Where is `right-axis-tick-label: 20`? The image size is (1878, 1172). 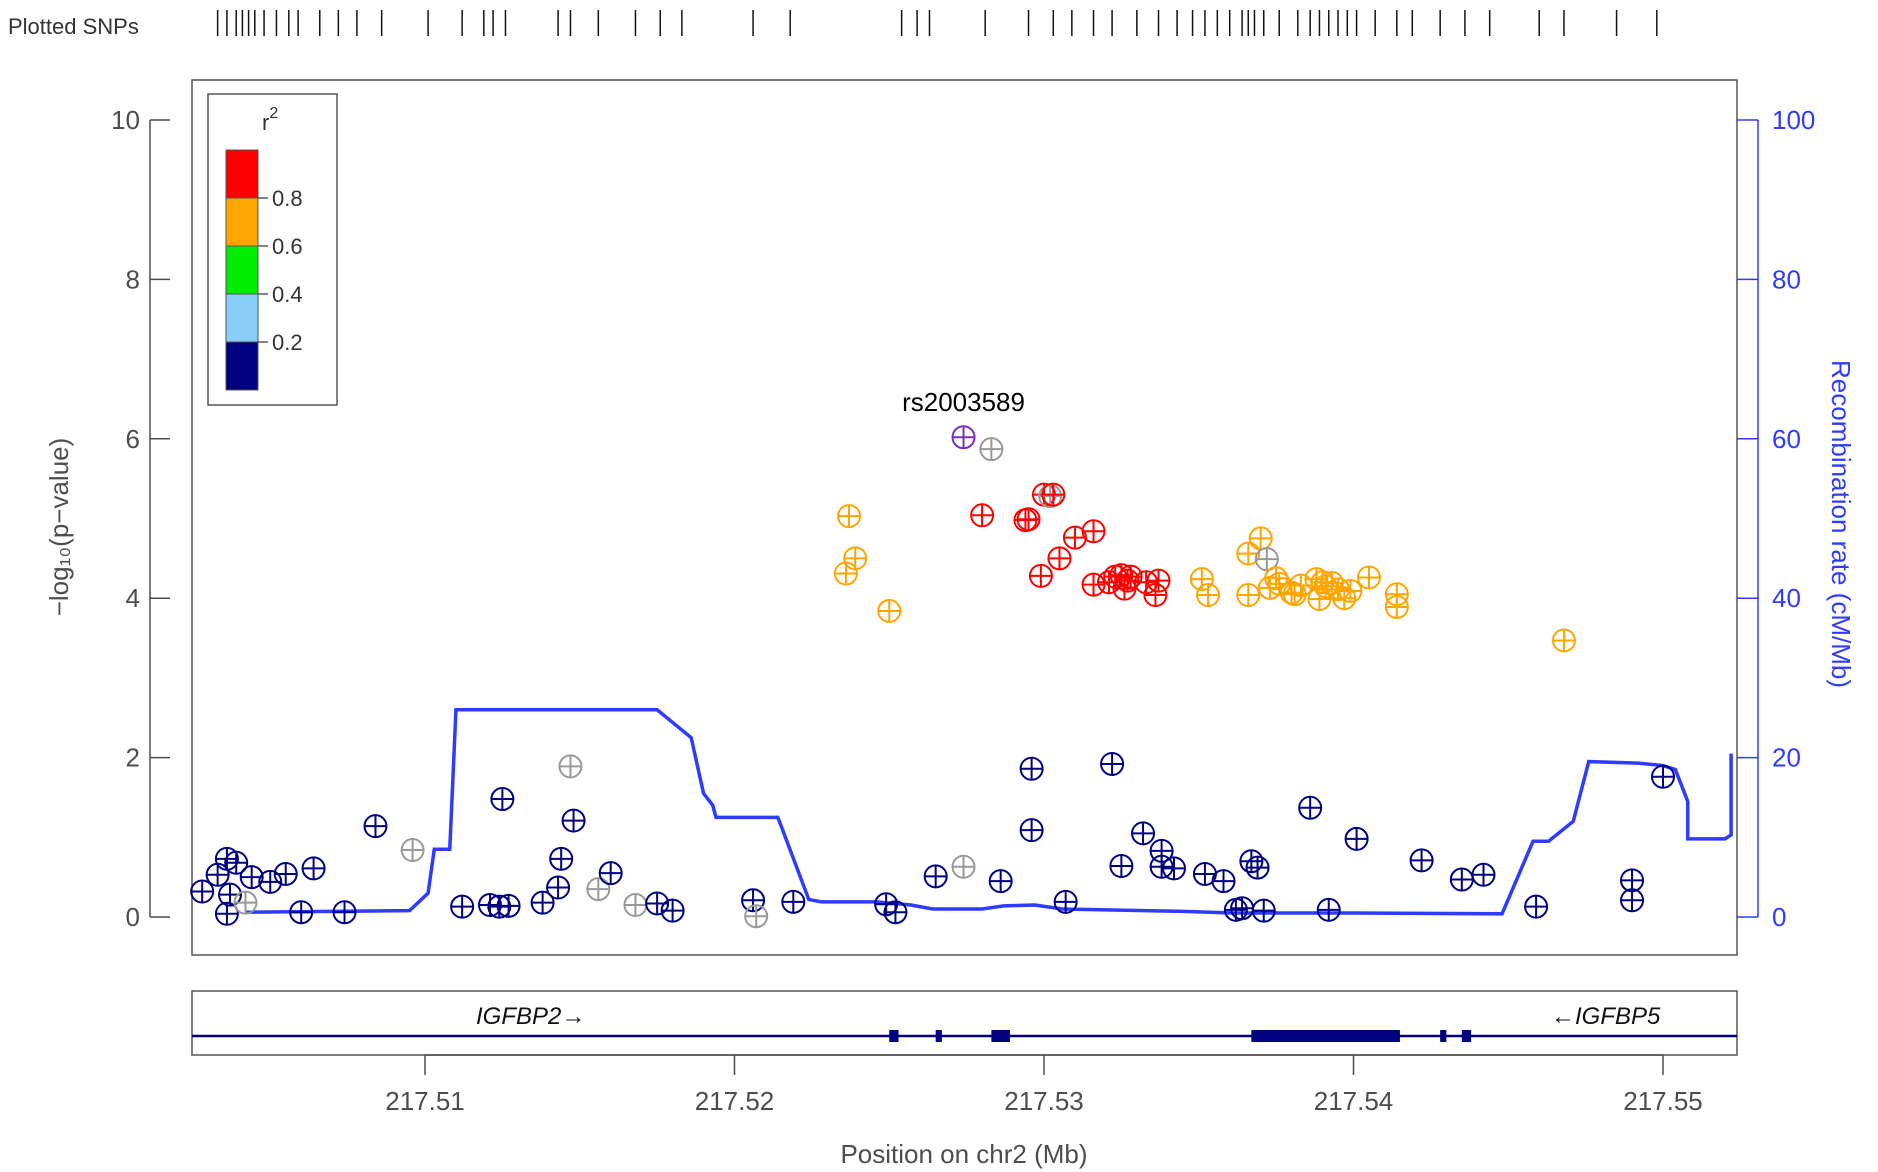
right-axis-tick-label: 20 is located at coordinates (1786, 758).